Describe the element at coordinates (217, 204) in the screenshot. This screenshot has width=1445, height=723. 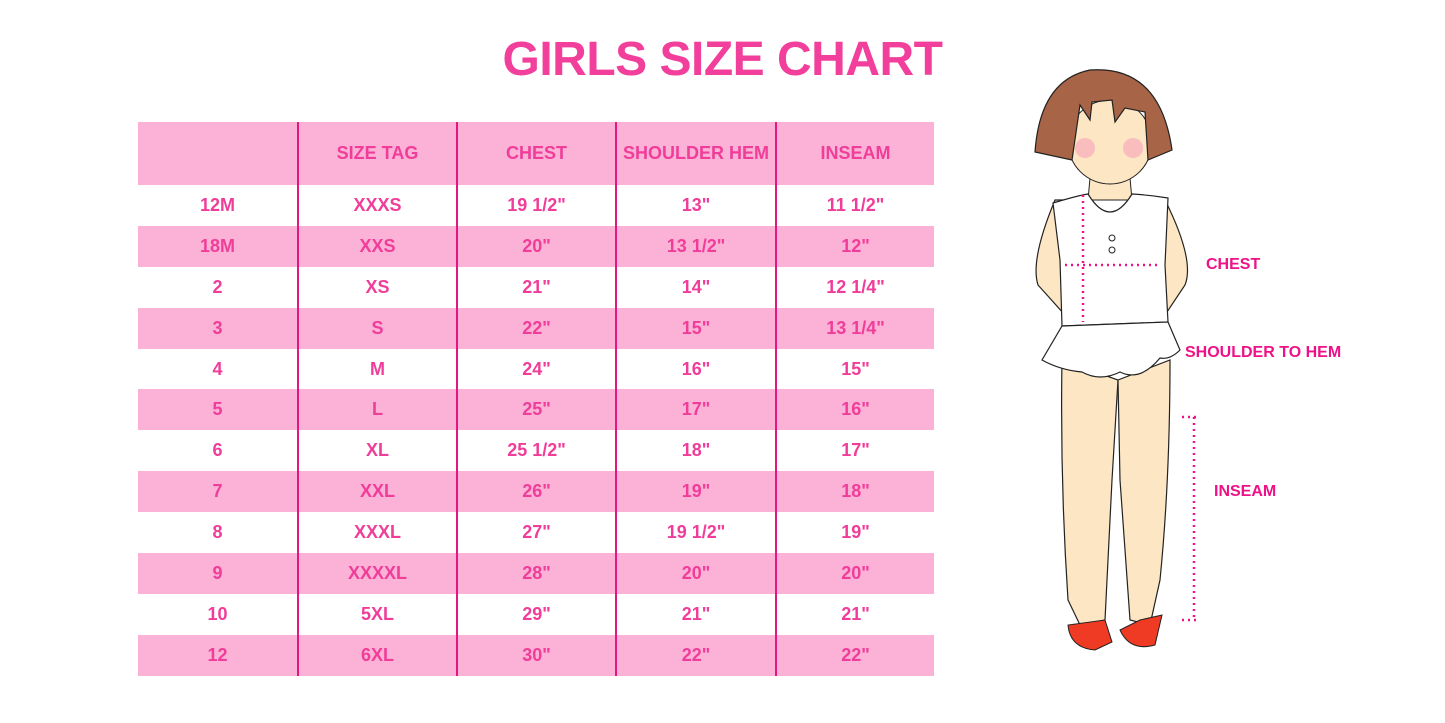
I see `table-cell: 12M` at that location.